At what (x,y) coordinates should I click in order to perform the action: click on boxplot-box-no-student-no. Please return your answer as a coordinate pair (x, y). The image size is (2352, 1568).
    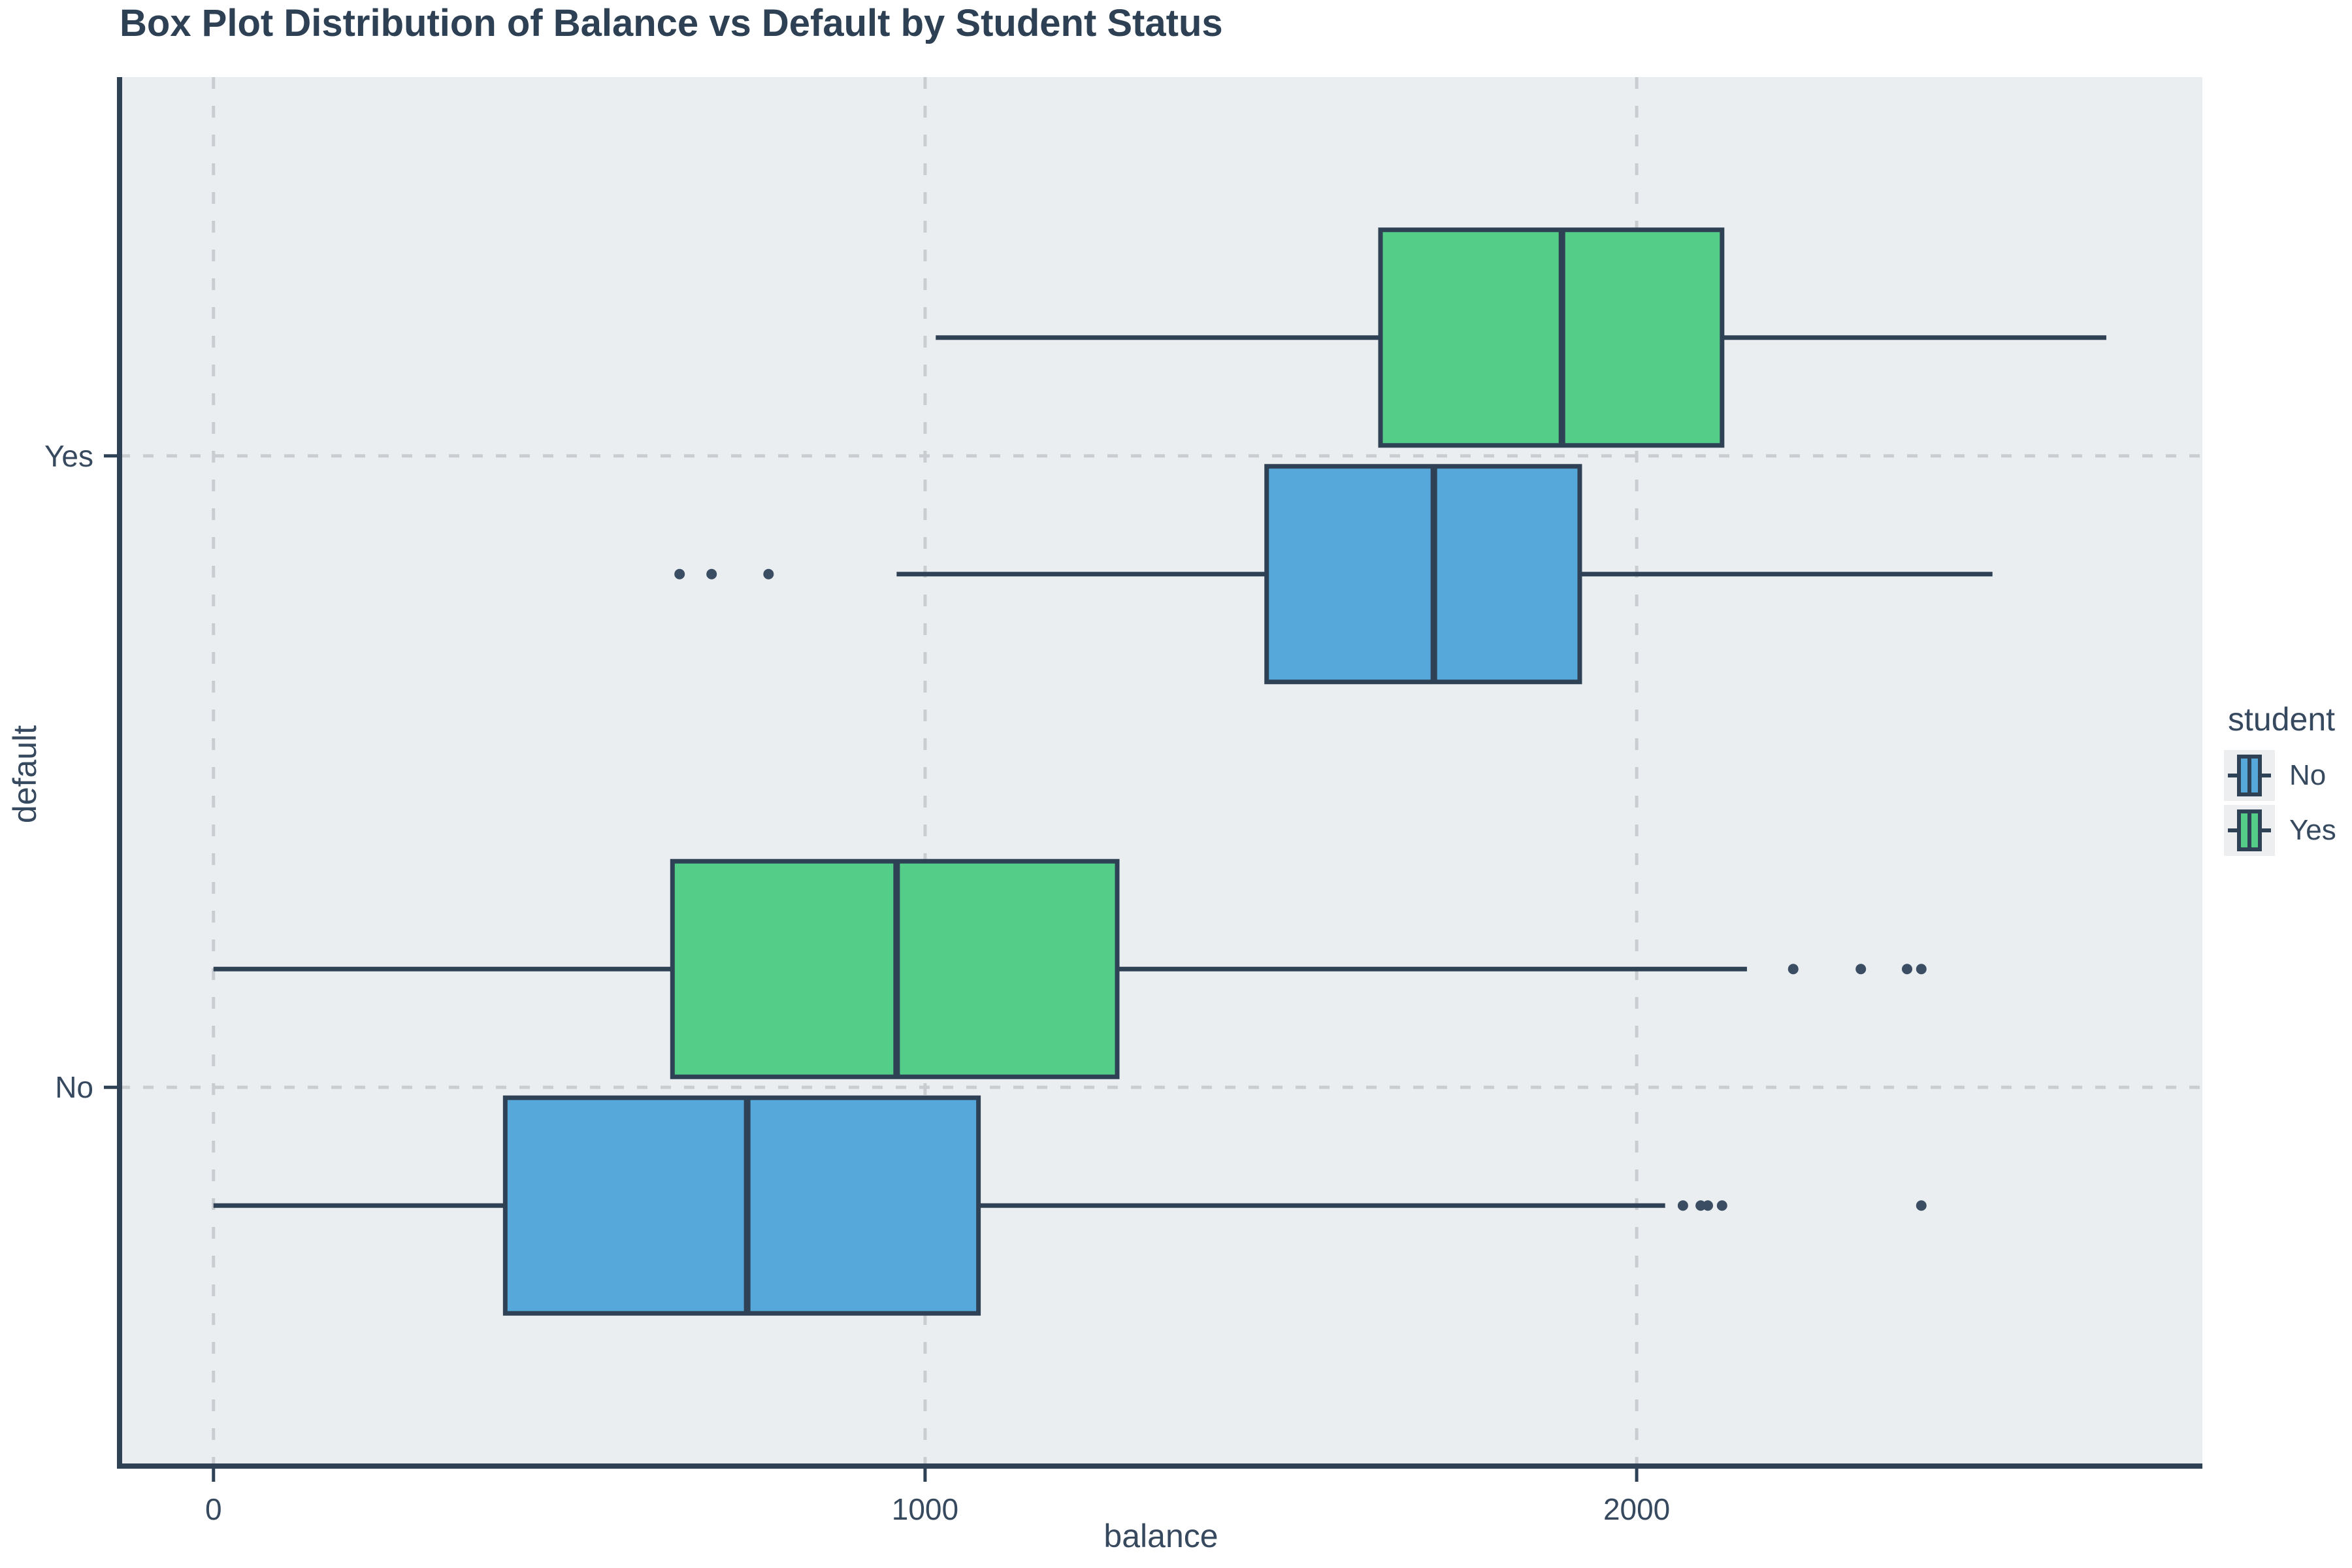
    Looking at the image, I should click on (741, 1205).